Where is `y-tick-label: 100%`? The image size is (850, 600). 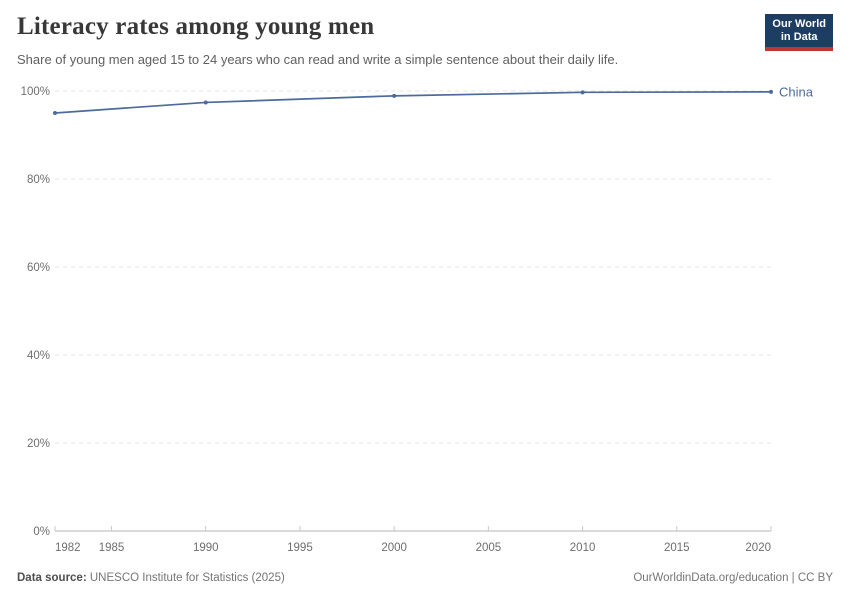
y-tick-label: 100% is located at coordinates (35, 92).